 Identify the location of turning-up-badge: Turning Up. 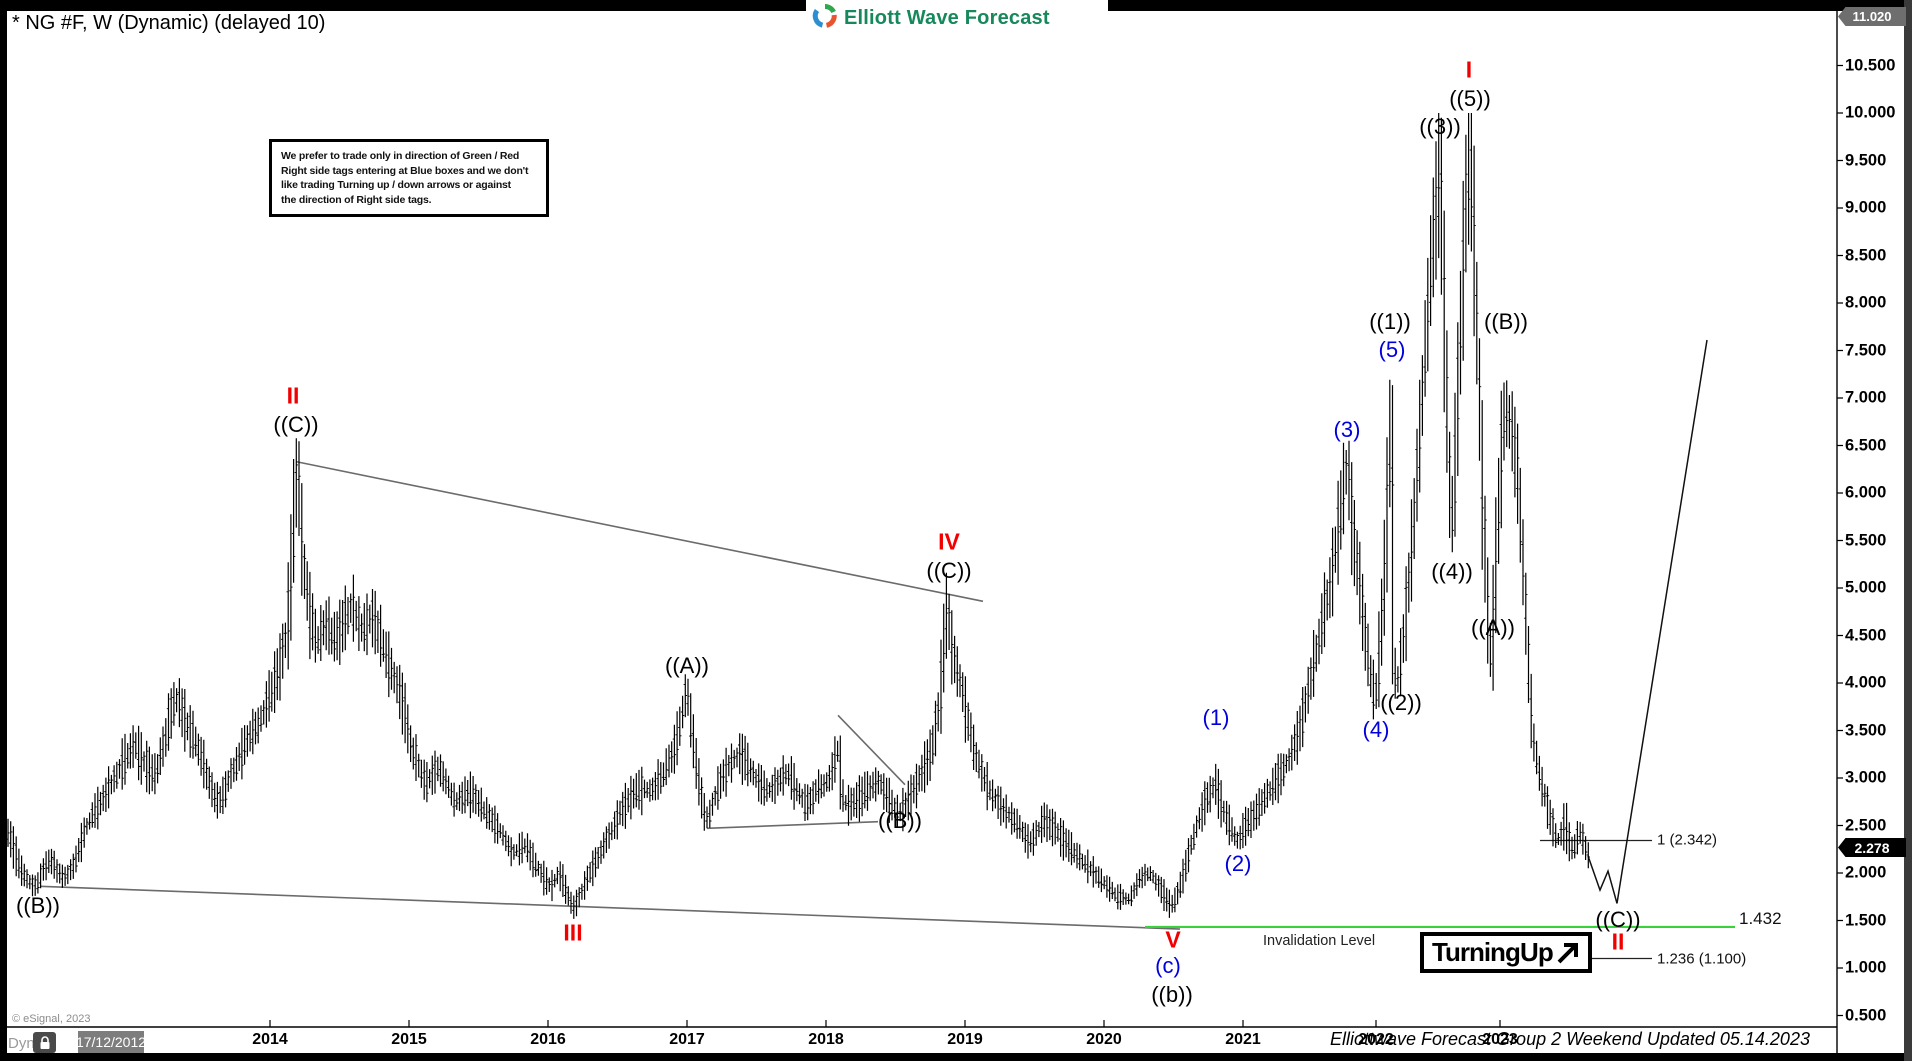
(1506, 952).